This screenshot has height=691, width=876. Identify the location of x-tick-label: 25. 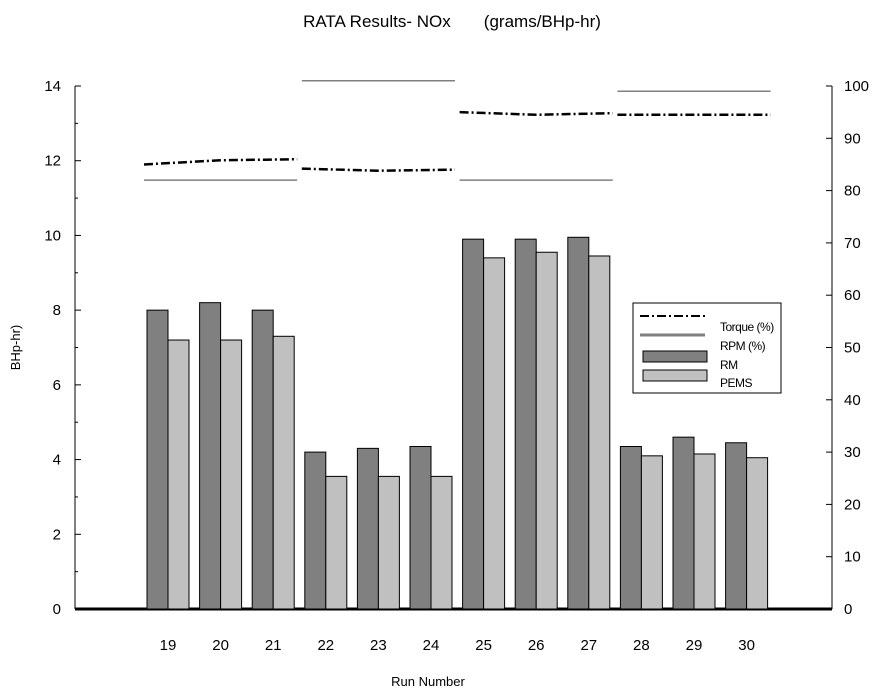
(483, 645).